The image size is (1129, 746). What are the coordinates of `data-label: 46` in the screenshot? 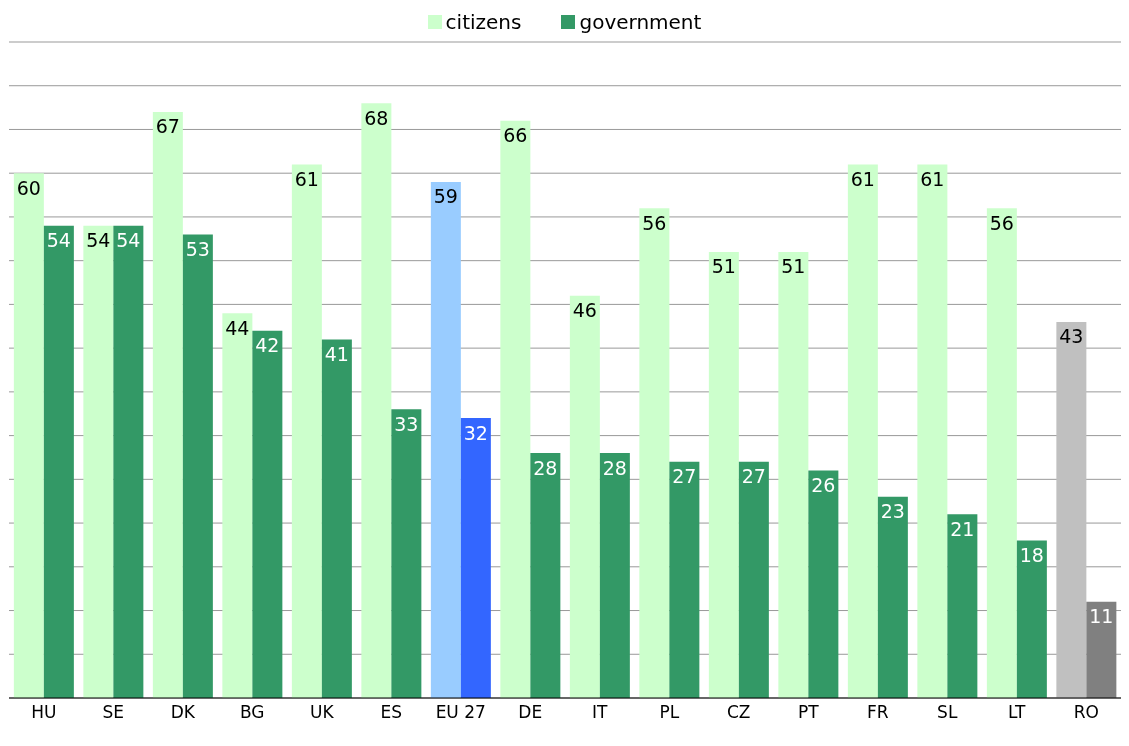 It's located at (584, 310).